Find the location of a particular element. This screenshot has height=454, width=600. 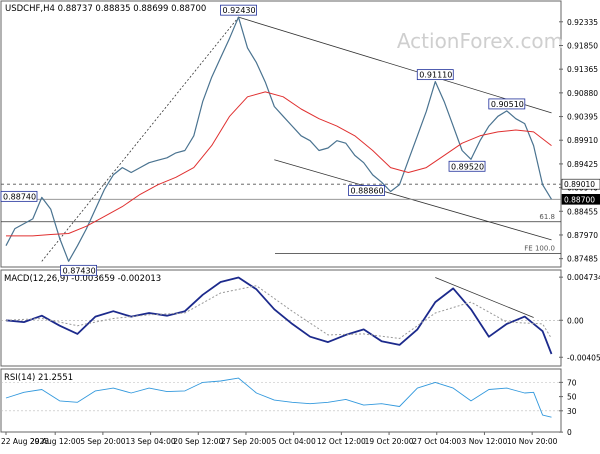

x-tick-label: 29 Aug 12:00 is located at coordinates (55, 441).